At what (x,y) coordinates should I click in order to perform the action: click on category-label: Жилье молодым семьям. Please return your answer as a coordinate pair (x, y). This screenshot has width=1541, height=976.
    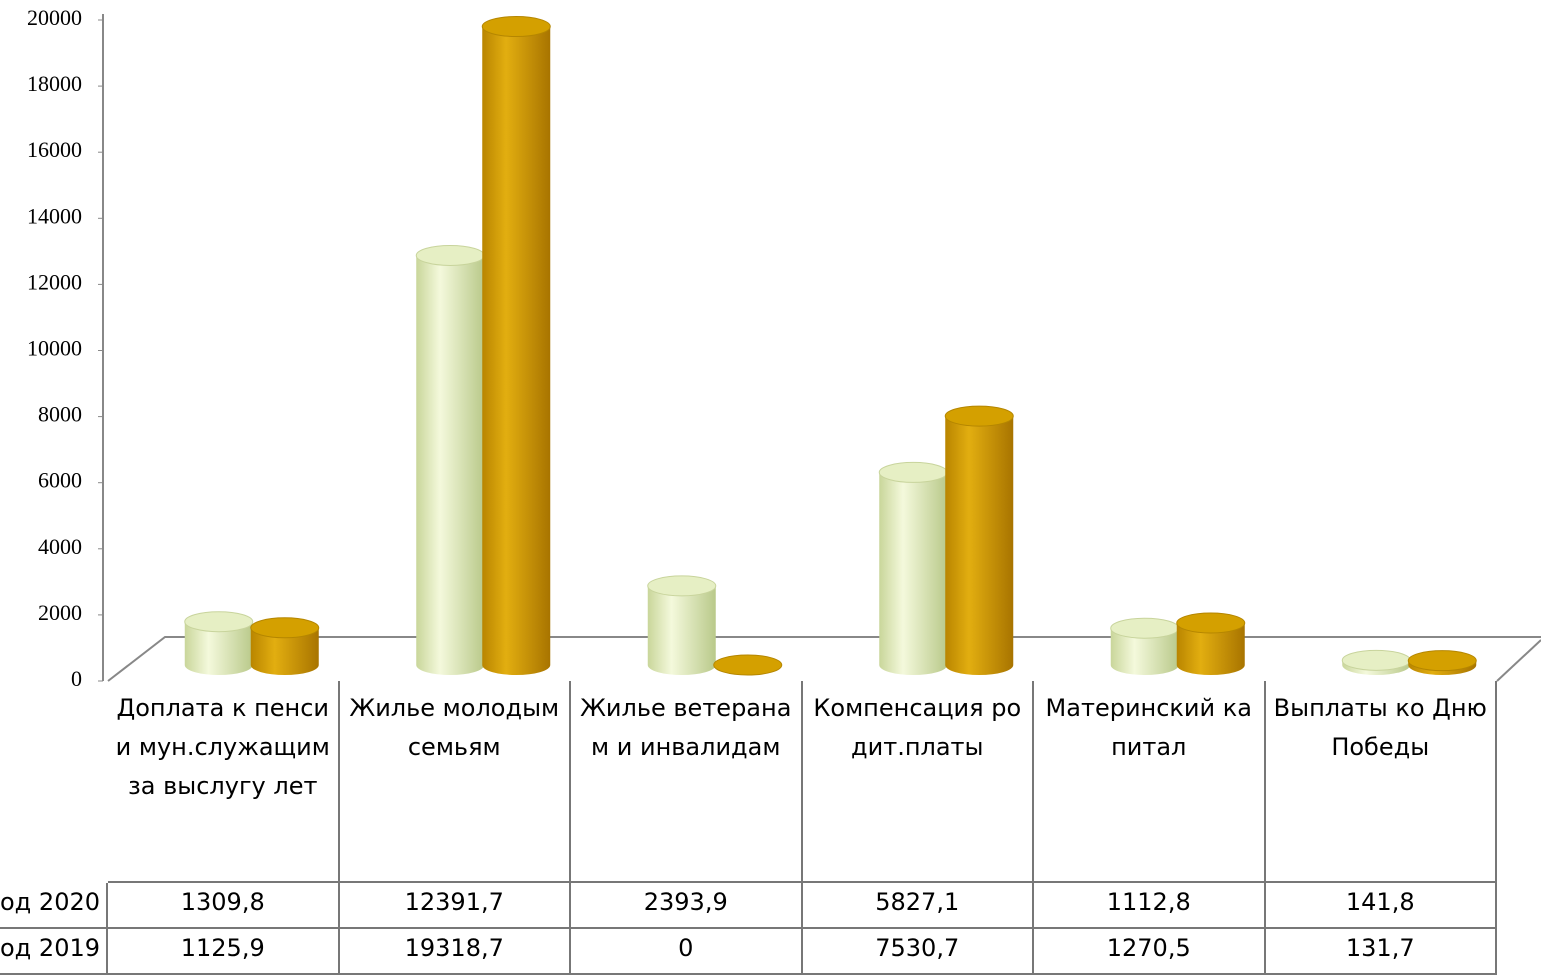
    Looking at the image, I should click on (455, 782).